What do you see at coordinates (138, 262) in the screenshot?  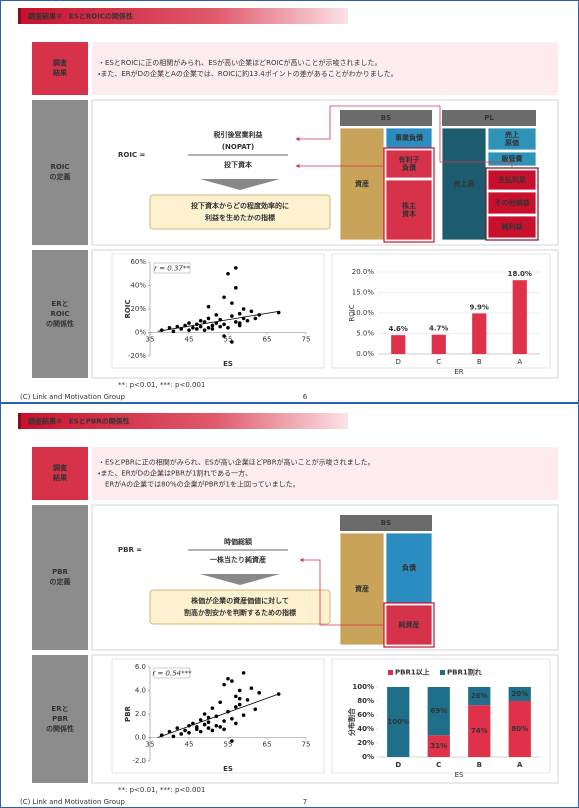 I see `y-tick-label: 60%` at bounding box center [138, 262].